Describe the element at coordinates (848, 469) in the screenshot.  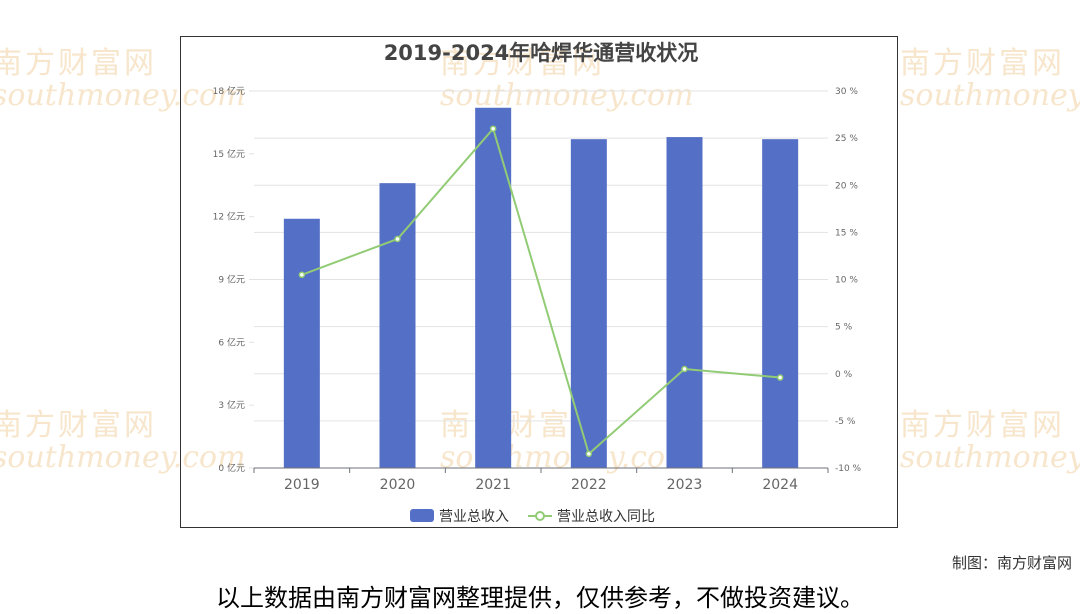
I see `y-right-tick-label: -10 %` at that location.